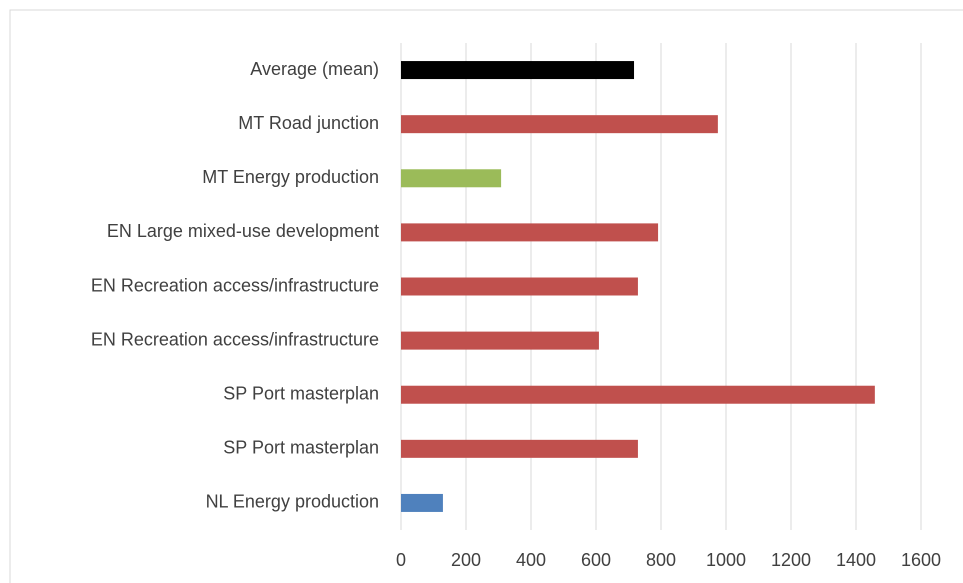  I want to click on x-tick-label: 400, so click(531, 560).